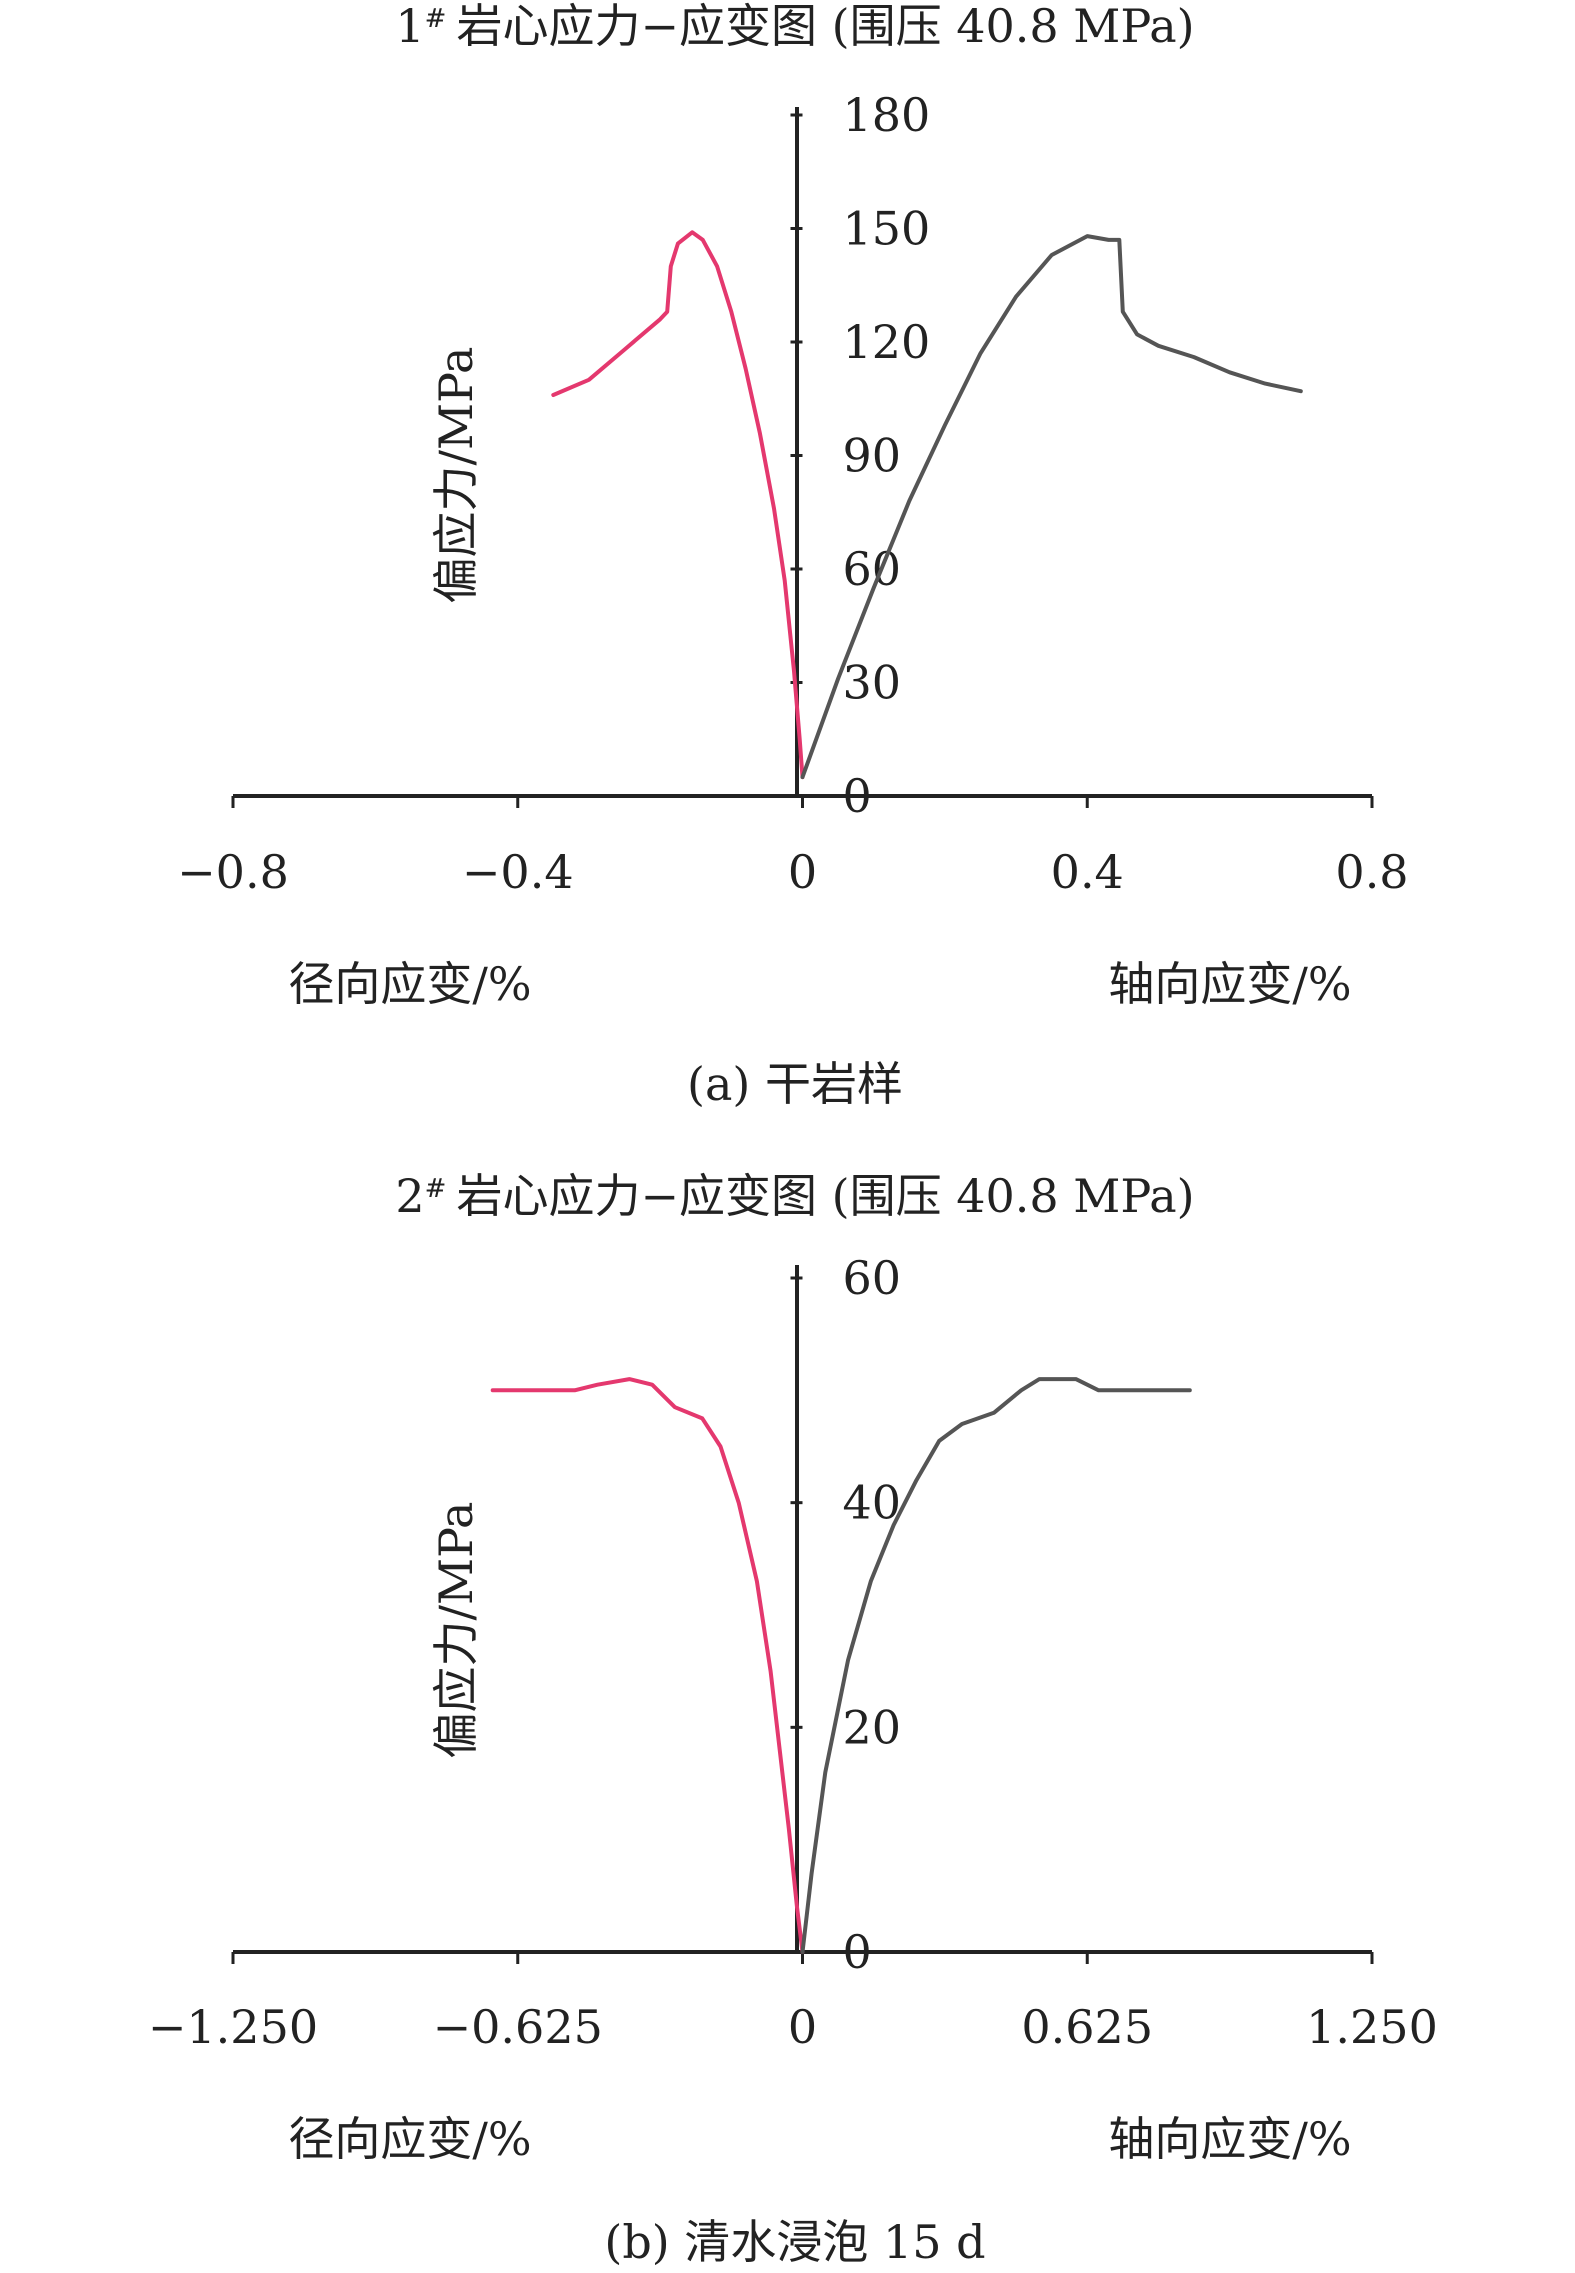 Image resolution: width=1575 pixels, height=2273 pixels. What do you see at coordinates (846, 1615) in the screenshot?
I see `chart-b-y-ticks: 0 20 40 60` at bounding box center [846, 1615].